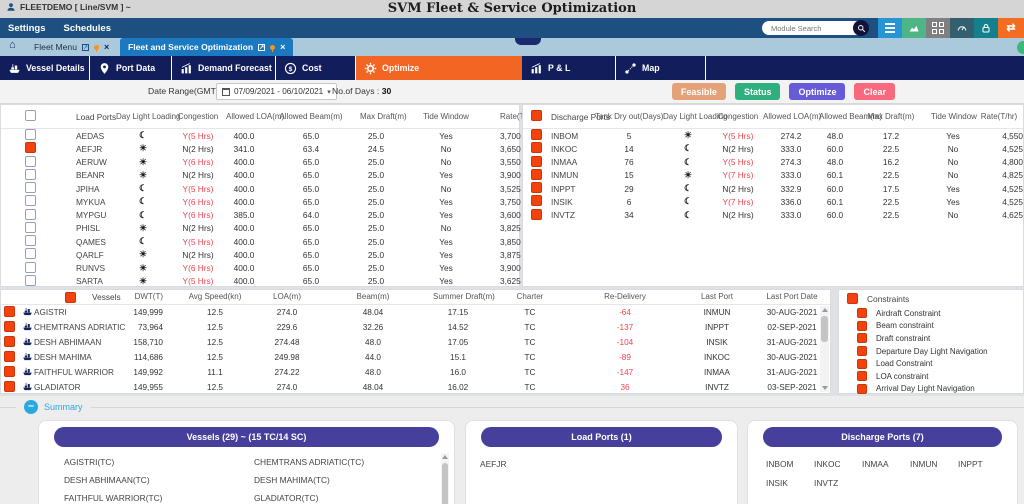 The image size is (1024, 504). I want to click on table-row: SARTA ☀ Y(5 Hrs) 400.0 65.0 25.0 Yes 3,625, so click(261, 281).